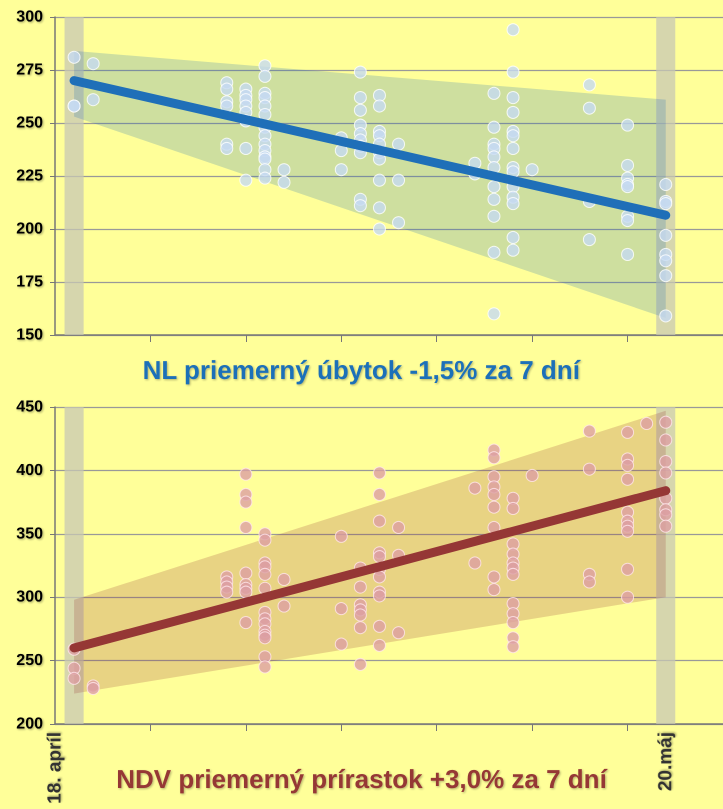 The width and height of the screenshot is (723, 809). What do you see at coordinates (30, 470) in the screenshot?
I see `y-tick-label: 400` at bounding box center [30, 470].